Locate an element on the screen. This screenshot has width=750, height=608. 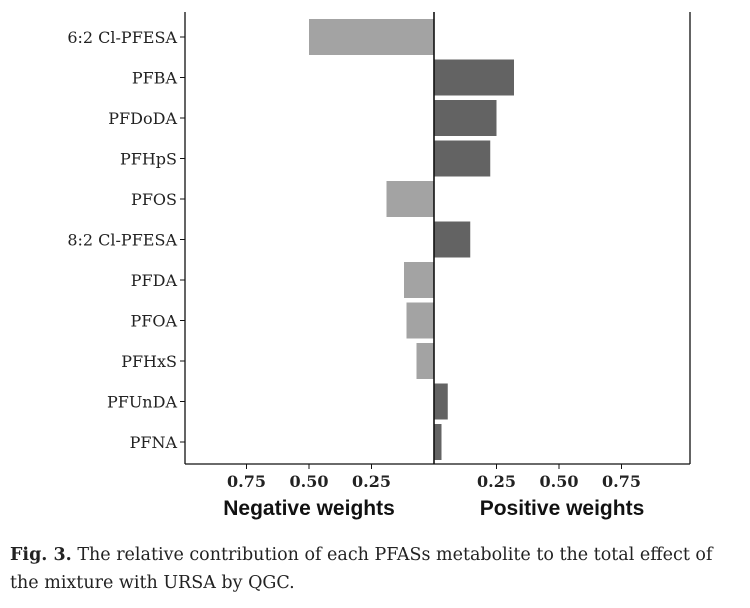
category-label: 6:2 Cl-PFESA is located at coordinates (122, 37).